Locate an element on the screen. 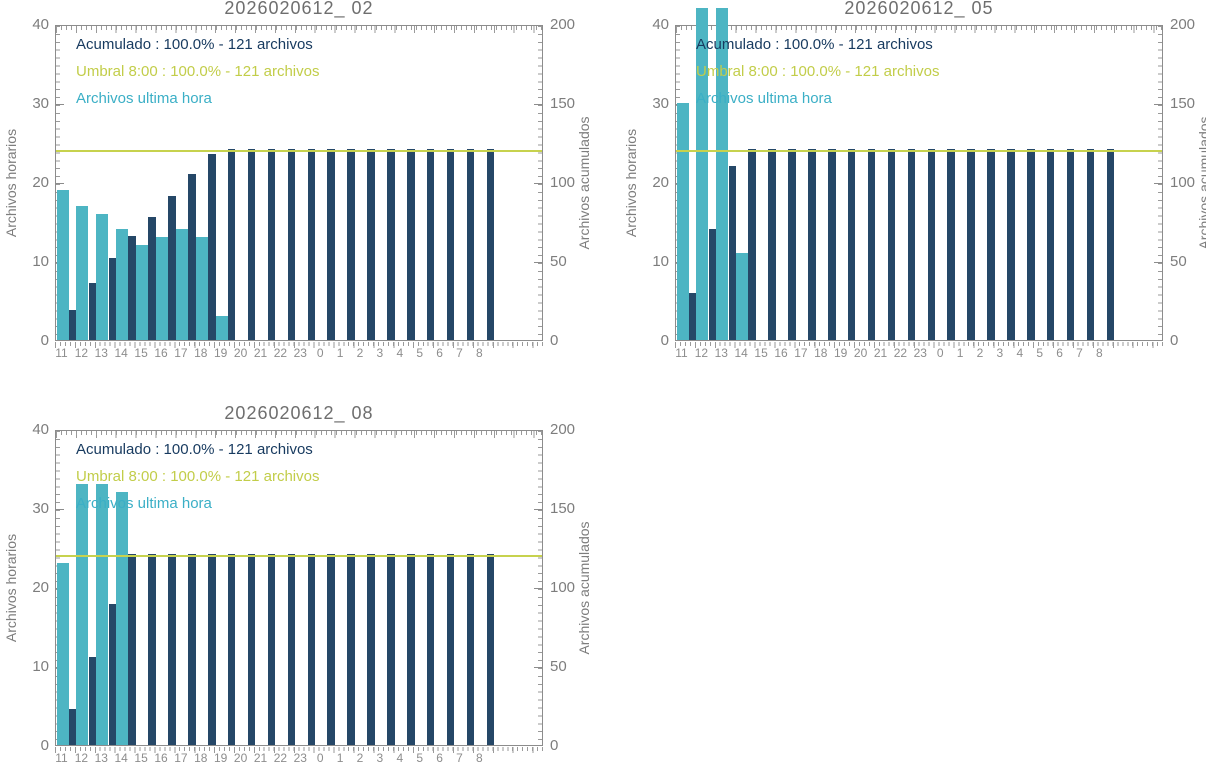 The image size is (1206, 771). x-tick-label: 7 is located at coordinates (1079, 353).